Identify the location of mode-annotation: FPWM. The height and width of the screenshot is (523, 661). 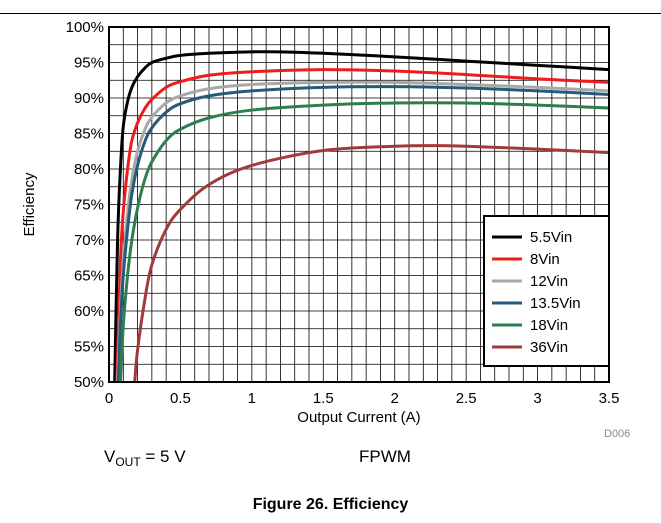
(385, 456).